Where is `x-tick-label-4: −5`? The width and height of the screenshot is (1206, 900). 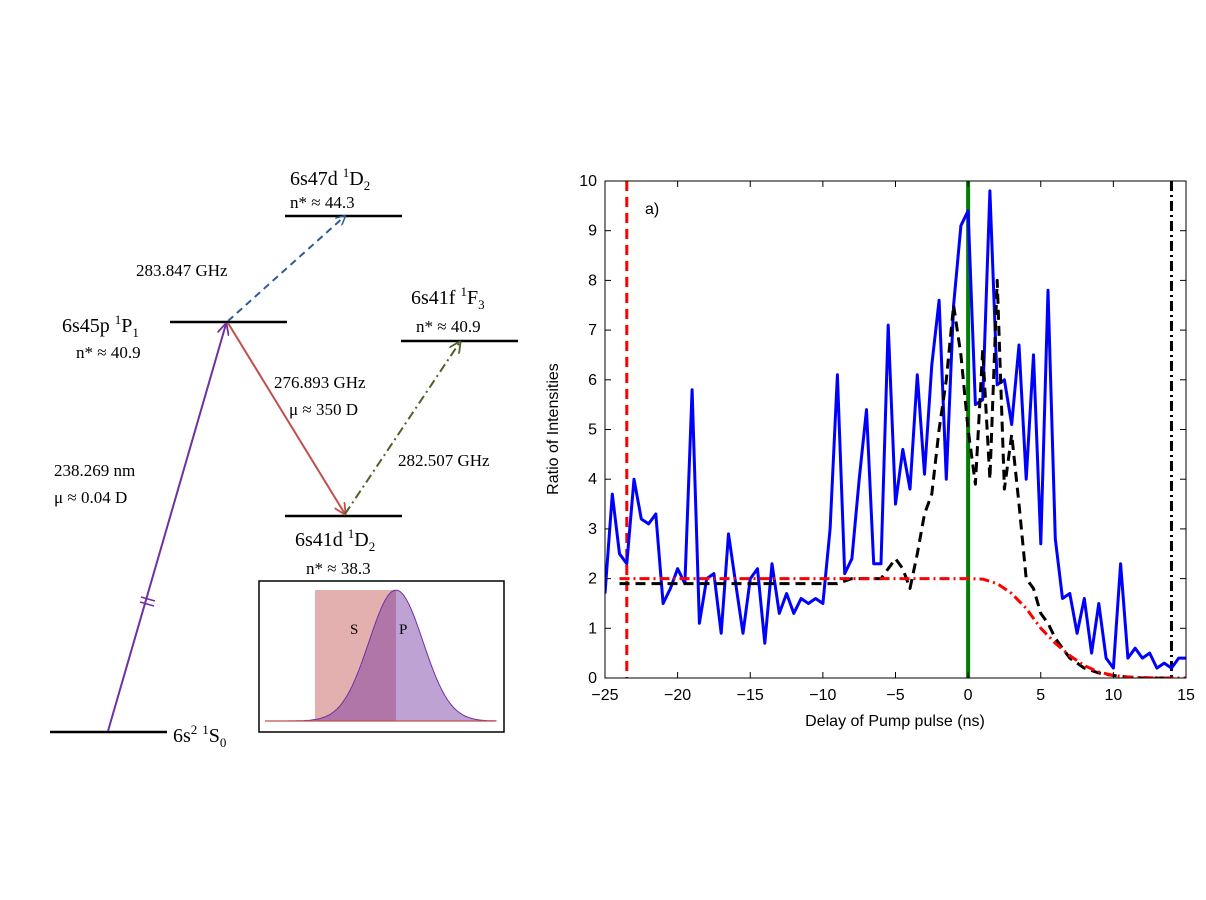
x-tick-label-4: −5 is located at coordinates (895, 695).